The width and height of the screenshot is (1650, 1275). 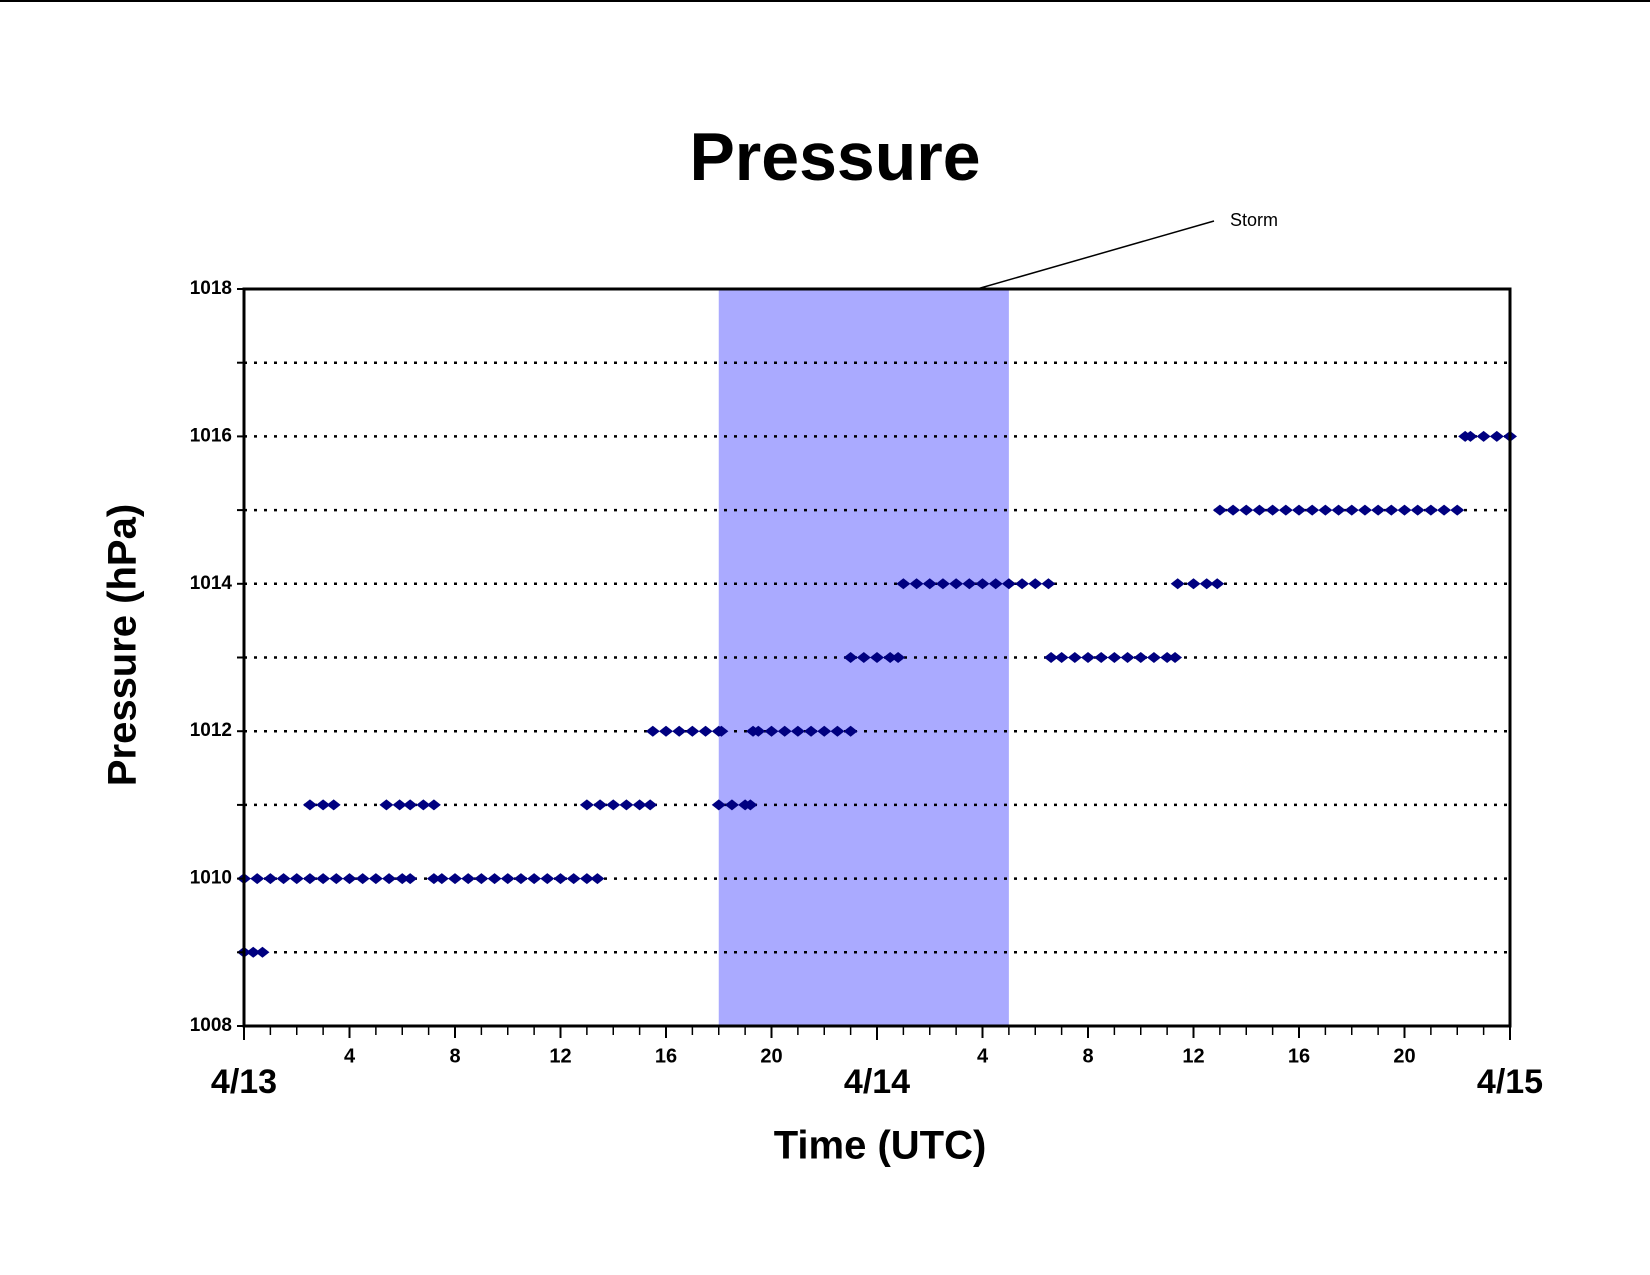 What do you see at coordinates (666, 1056) in the screenshot?
I see `x-tick-label: 16` at bounding box center [666, 1056].